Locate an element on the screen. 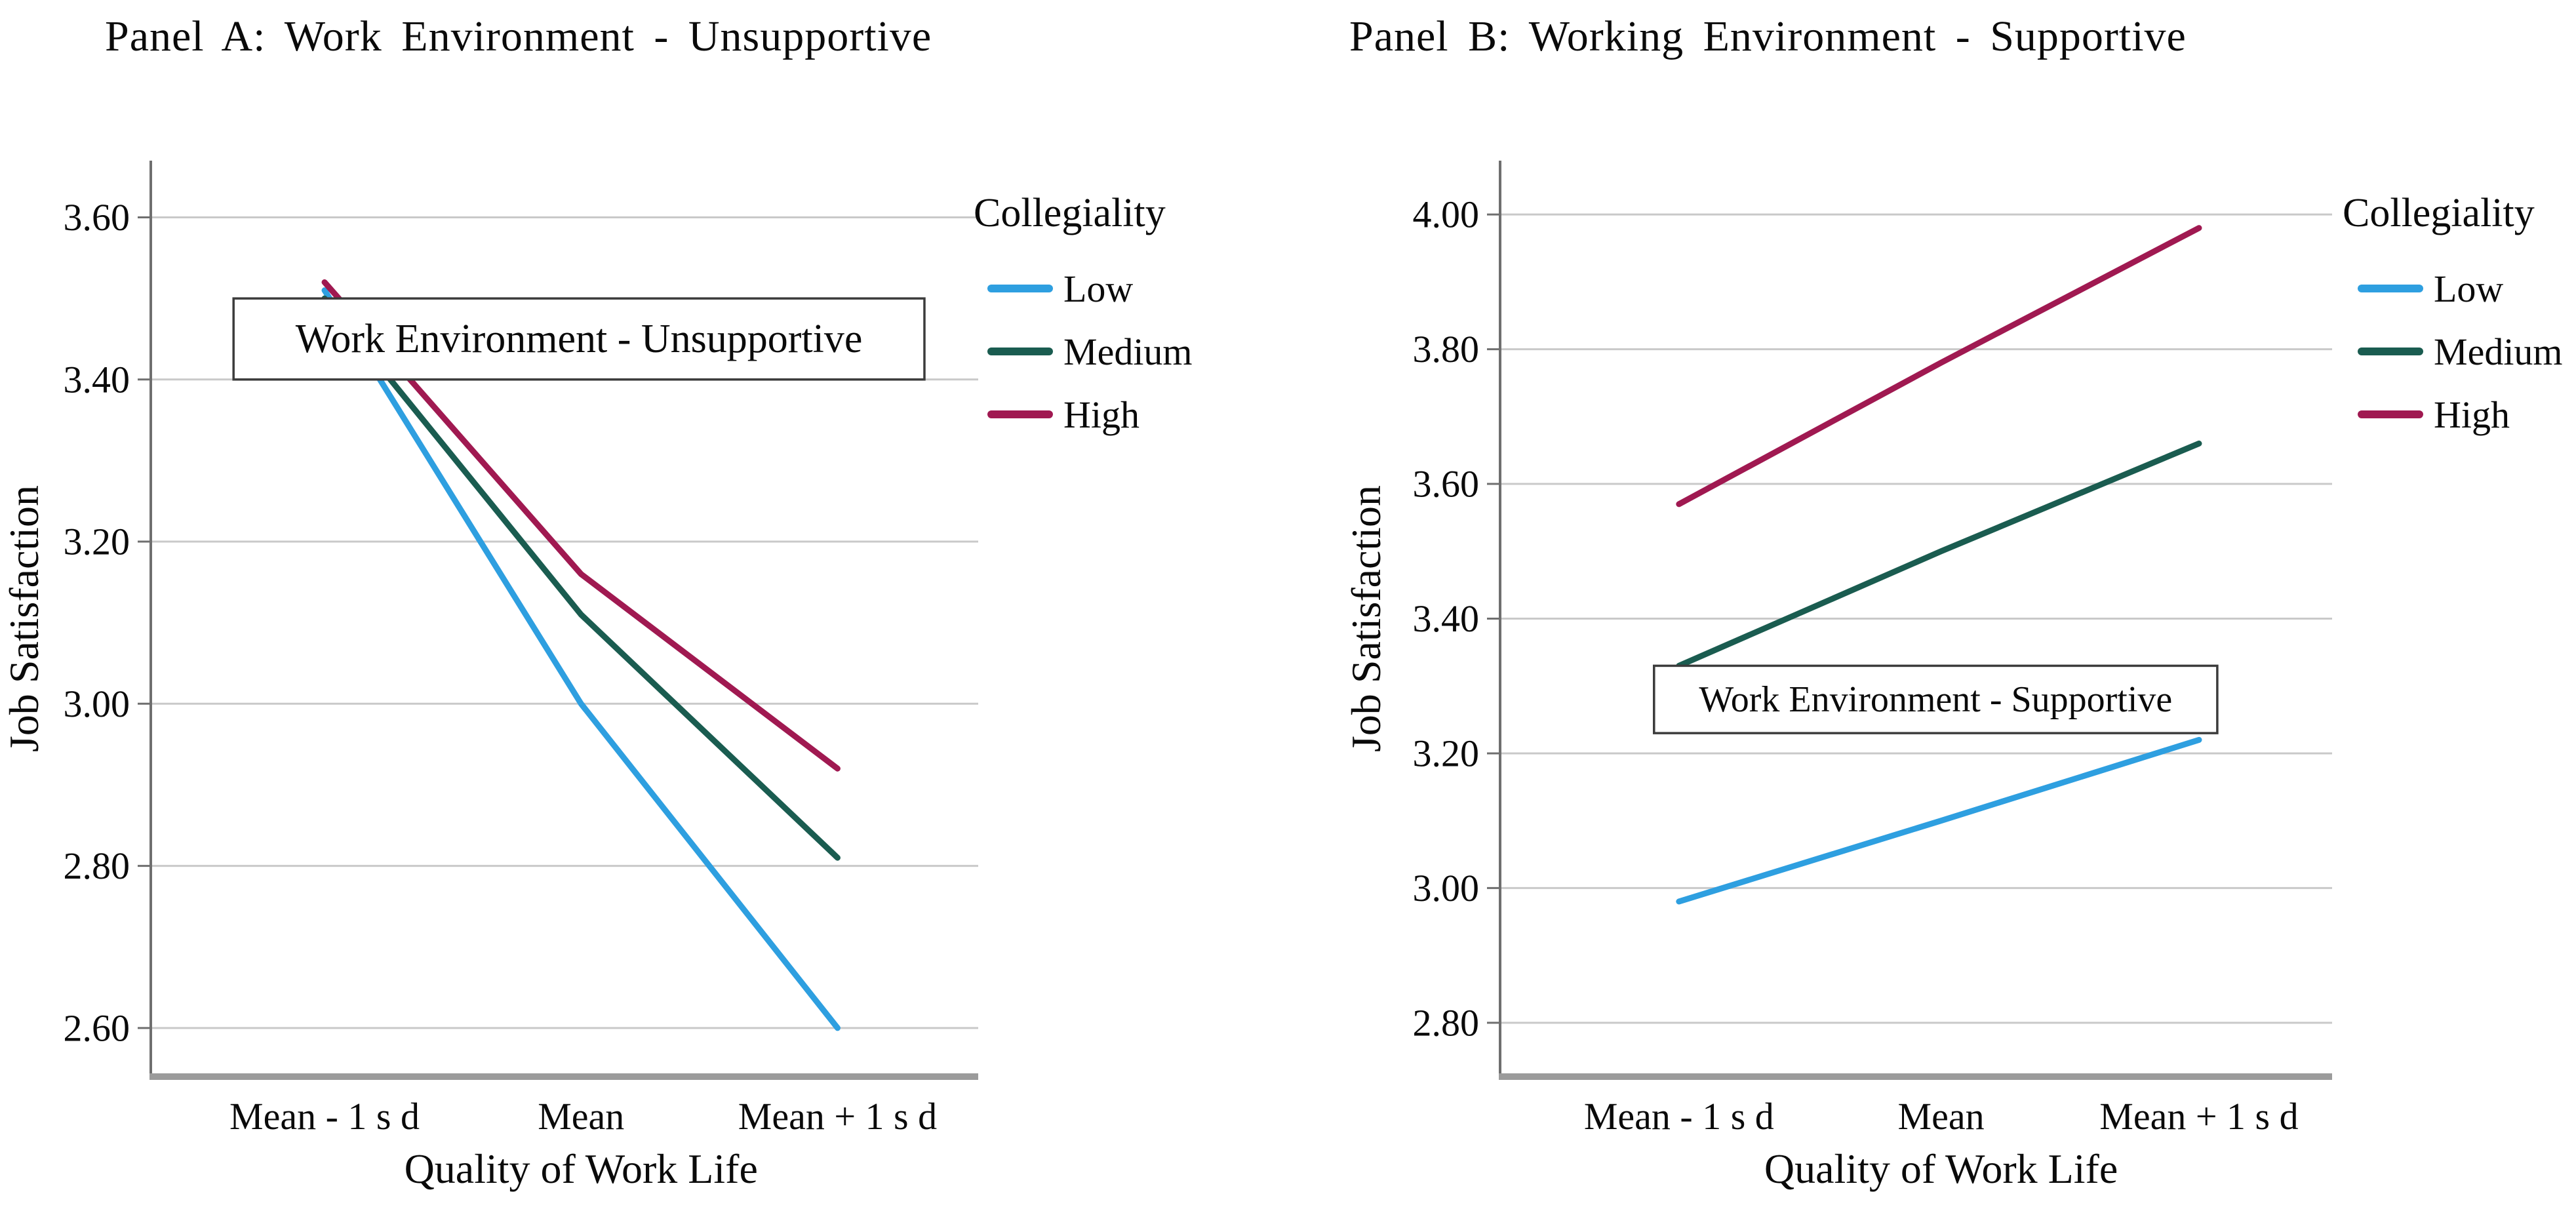  y-tick-label: 3.80 is located at coordinates (1446, 349).